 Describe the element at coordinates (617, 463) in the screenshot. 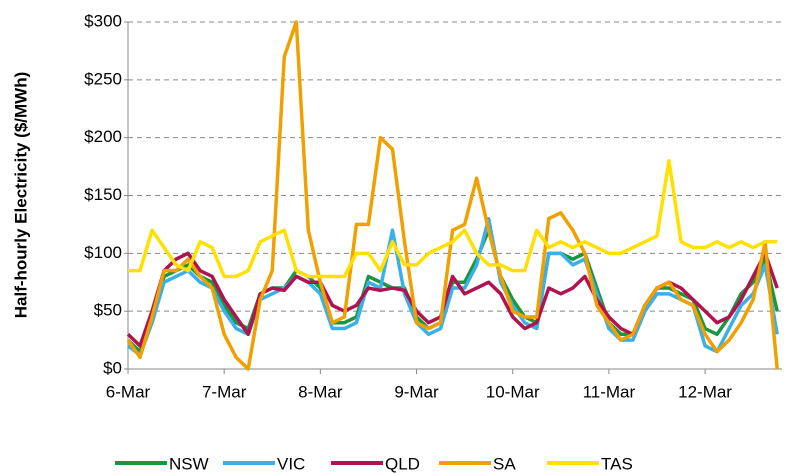

I see `legend-label: TAS` at that location.